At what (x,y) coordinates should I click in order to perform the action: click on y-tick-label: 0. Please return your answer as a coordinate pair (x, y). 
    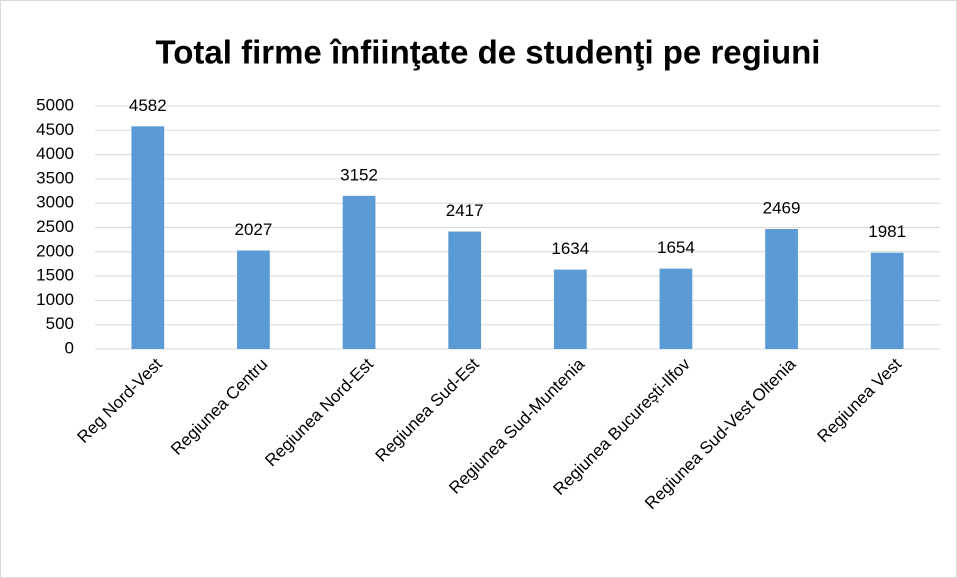
    Looking at the image, I should click on (69, 347).